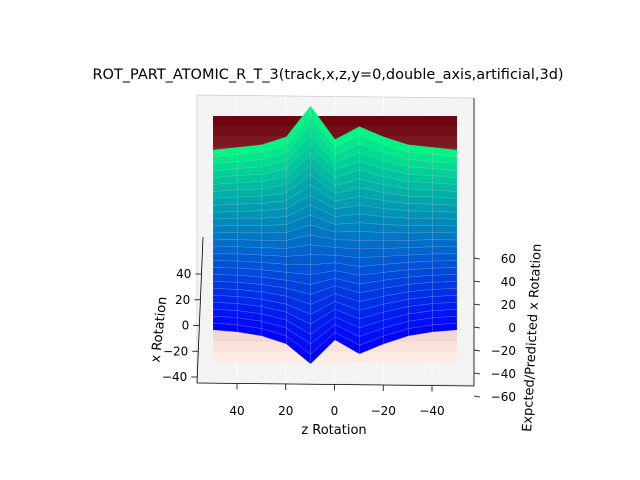  What do you see at coordinates (508, 305) in the screenshot?
I see `vertical-tick-label: 20` at bounding box center [508, 305].